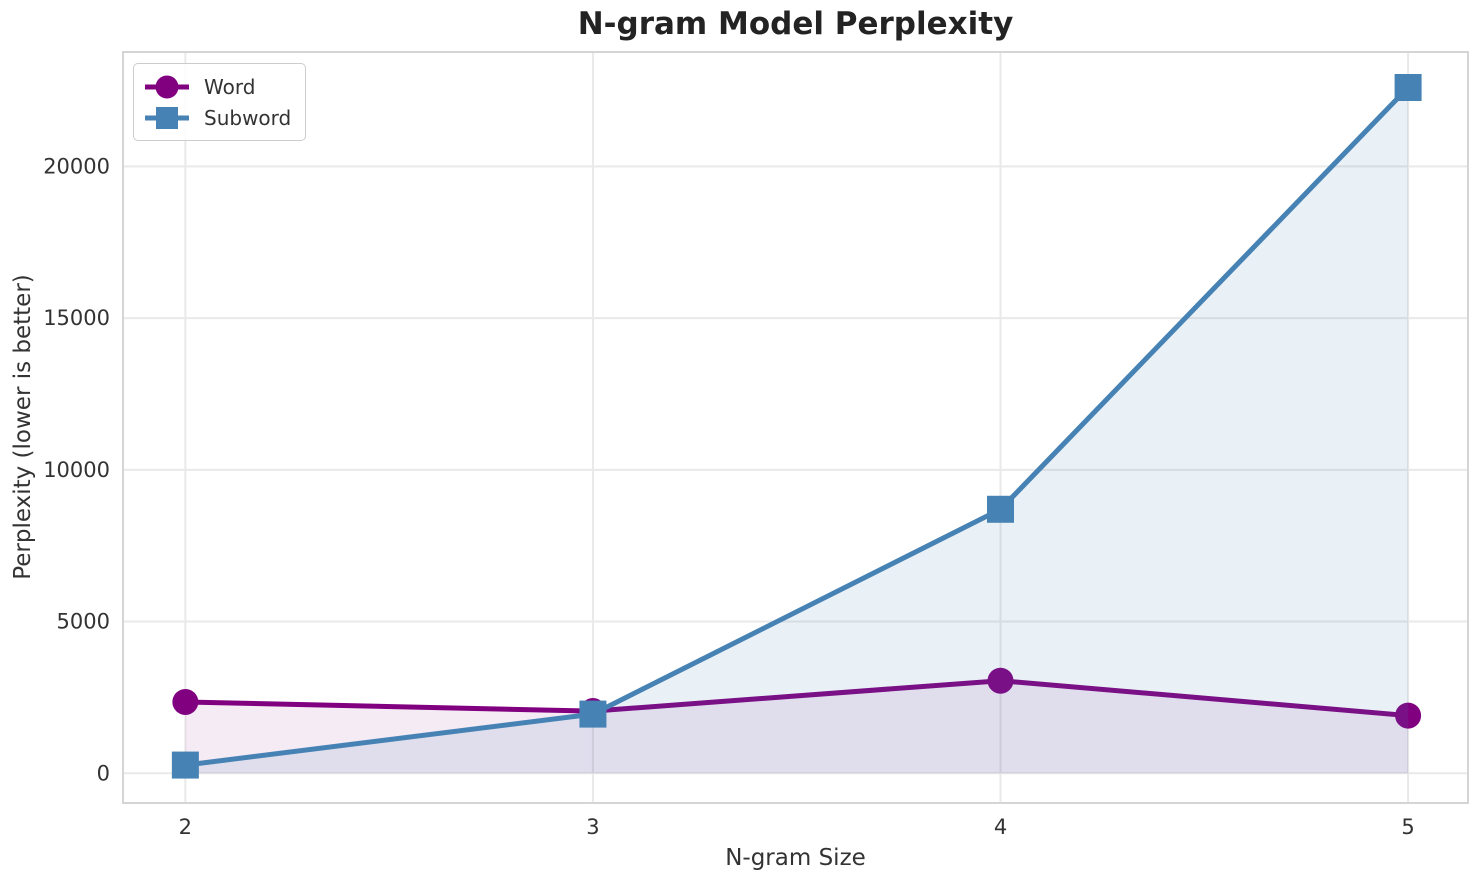 The width and height of the screenshot is (1484, 885). What do you see at coordinates (796, 698) in the screenshot?
I see `word-line` at bounding box center [796, 698].